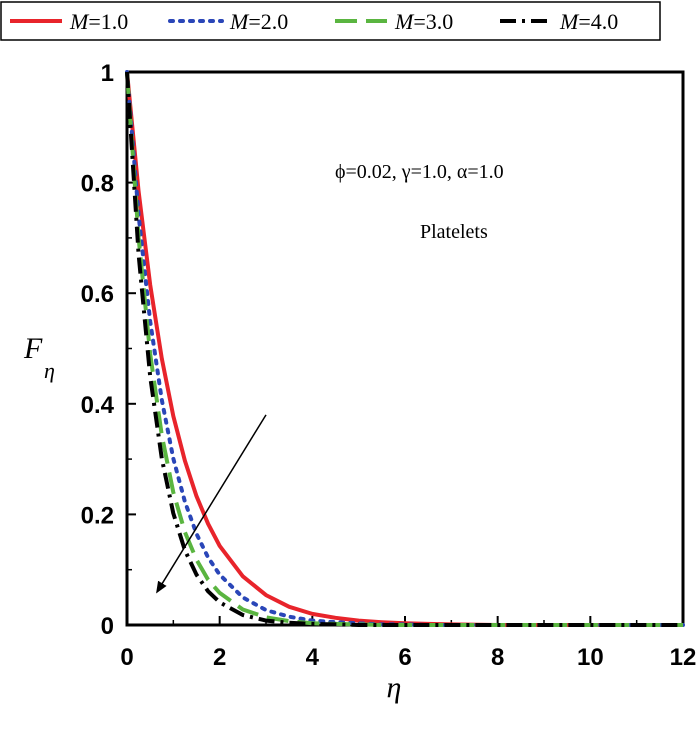 Image resolution: width=700 pixels, height=733 pixels. I want to click on x-axis: 0 2 4 6 8 10 12, so click(408, 643).